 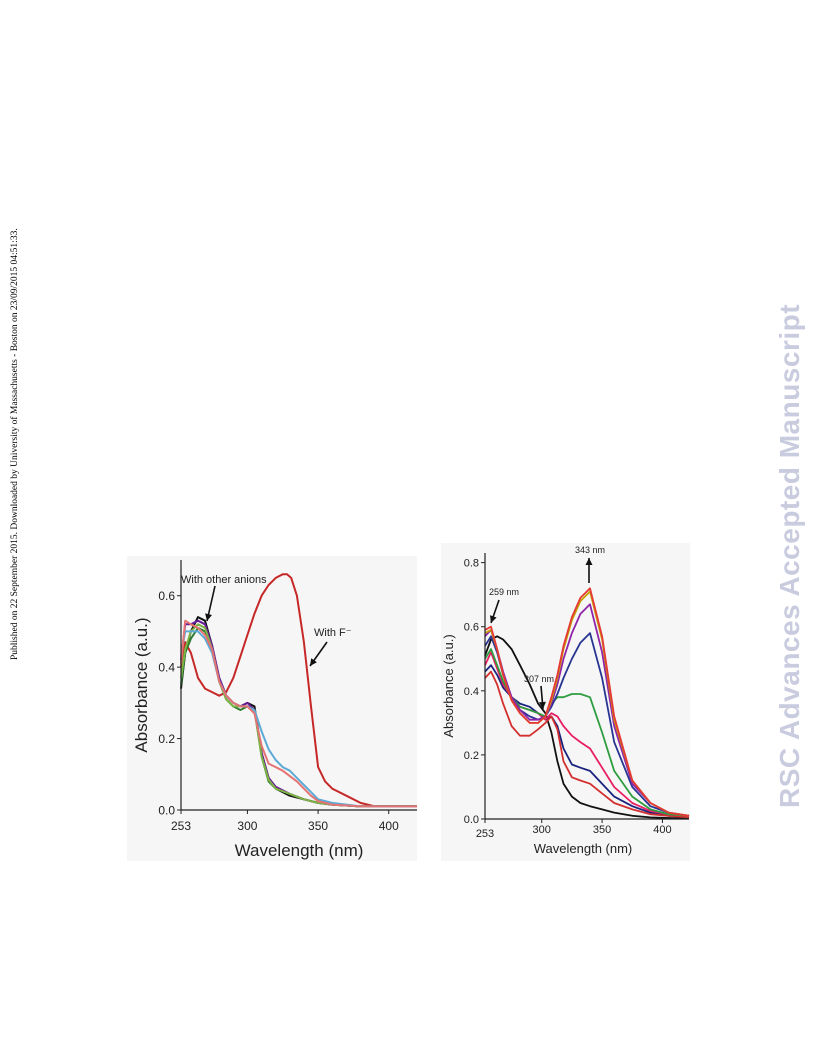 What do you see at coordinates (590, 550) in the screenshot?
I see `annotation-343nm: 343 nm` at bounding box center [590, 550].